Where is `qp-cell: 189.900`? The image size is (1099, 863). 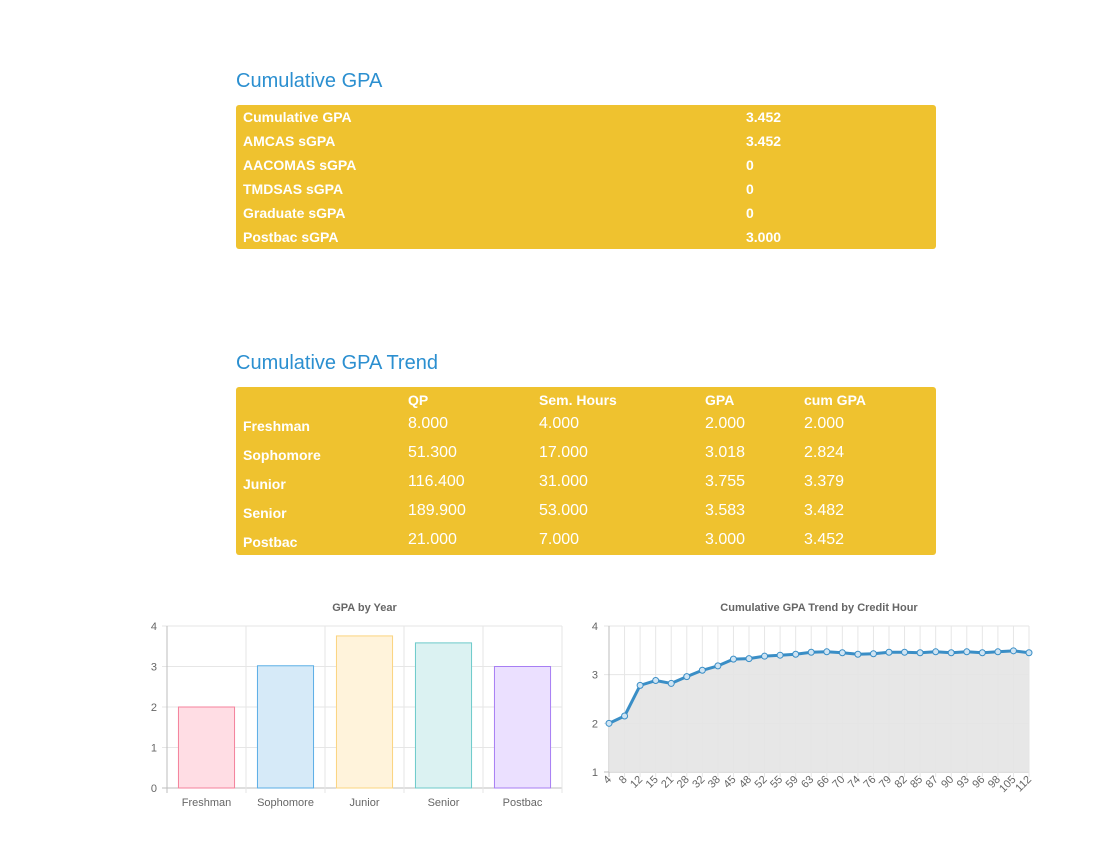 qp-cell: 189.900 is located at coordinates (437, 510).